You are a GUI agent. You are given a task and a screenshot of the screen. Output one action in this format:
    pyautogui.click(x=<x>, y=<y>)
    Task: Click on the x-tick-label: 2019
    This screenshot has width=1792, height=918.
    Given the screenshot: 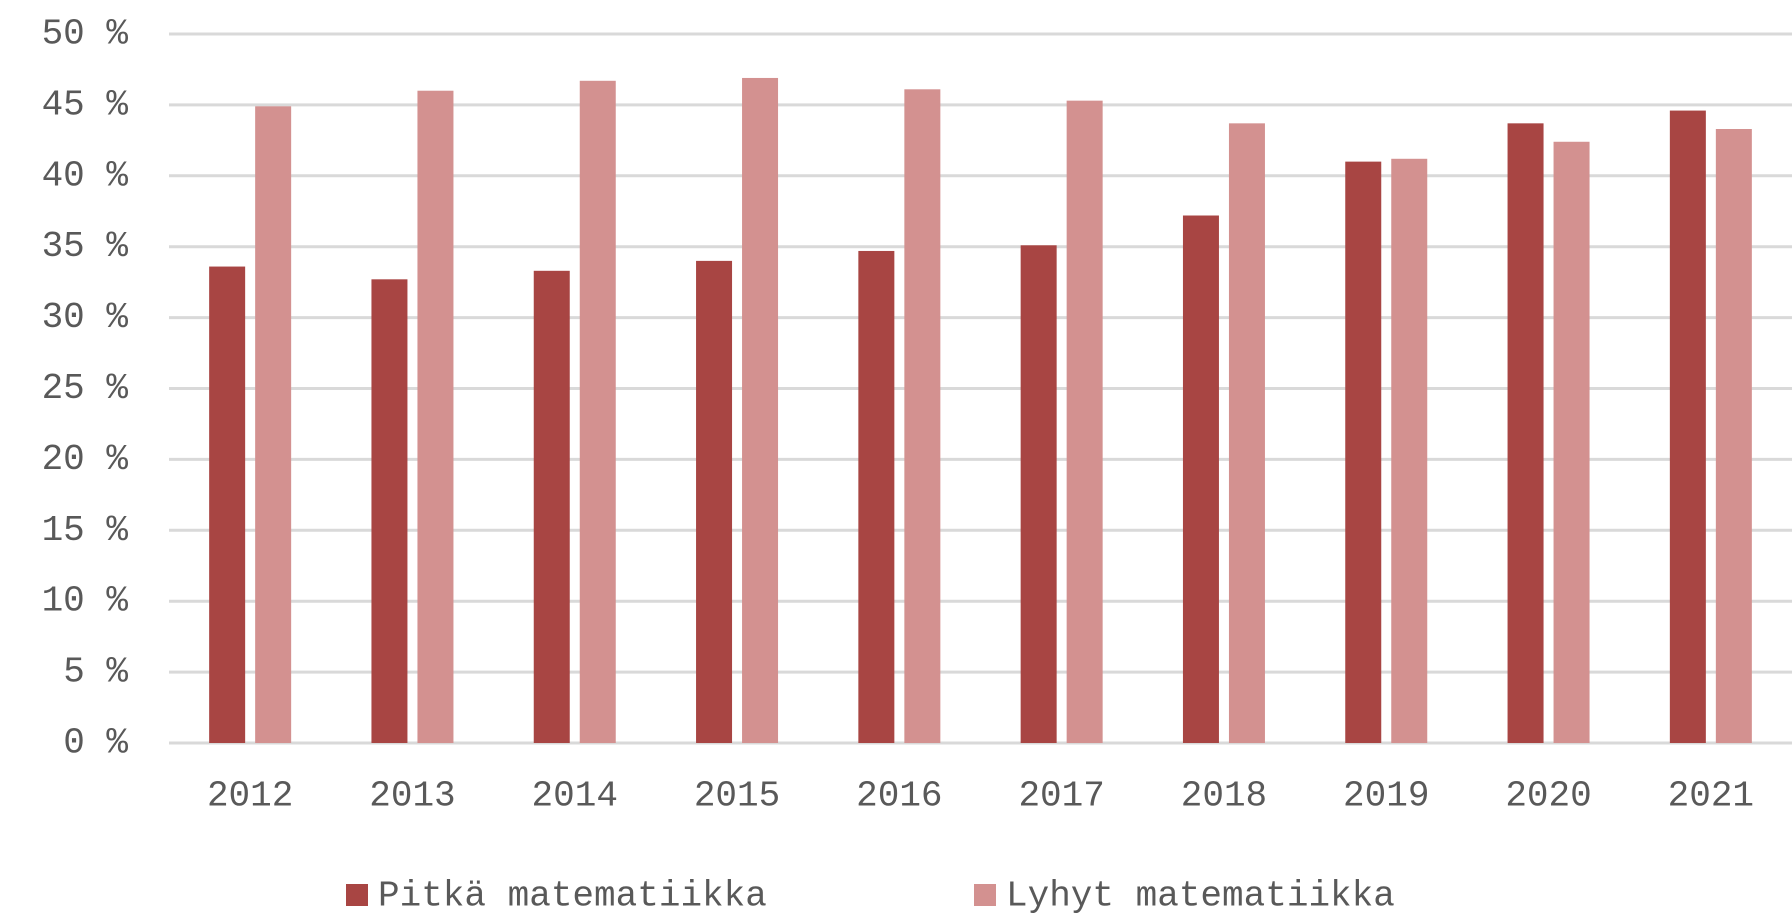 What is the action you would take?
    pyautogui.click(x=1386, y=796)
    